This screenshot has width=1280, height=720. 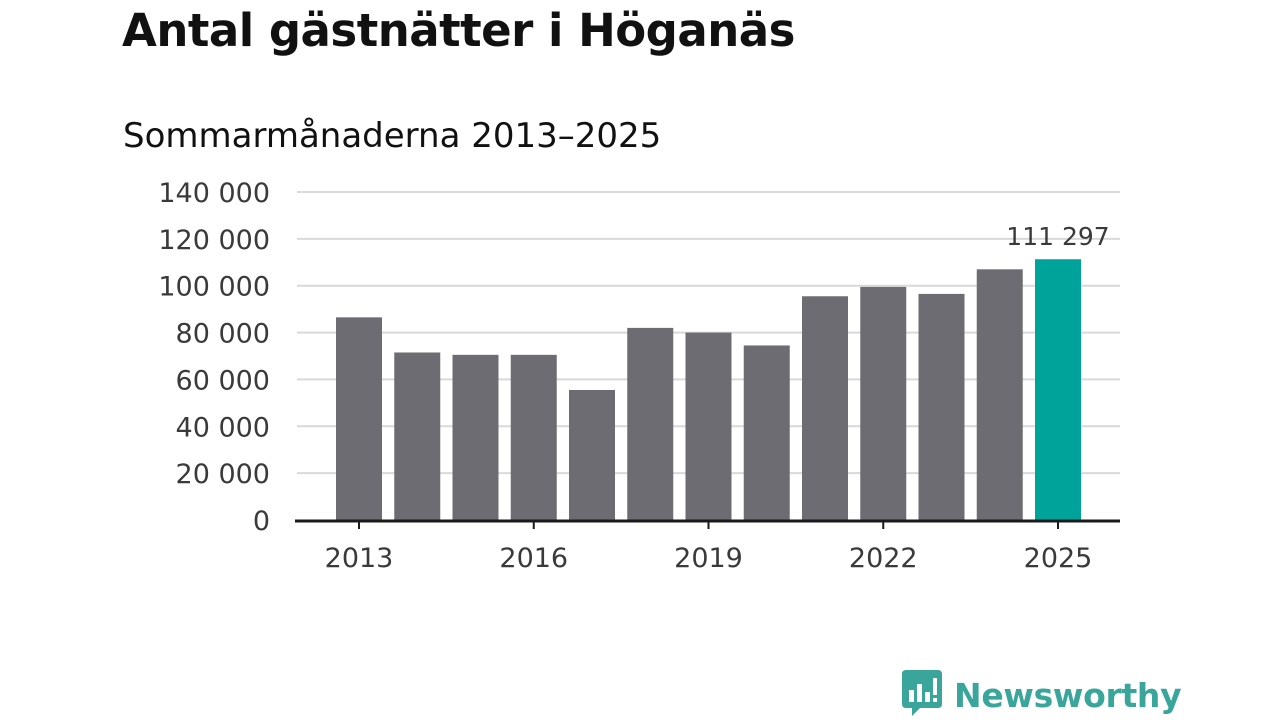 What do you see at coordinates (1068, 695) in the screenshot?
I see `brand-name: Newsworthy` at bounding box center [1068, 695].